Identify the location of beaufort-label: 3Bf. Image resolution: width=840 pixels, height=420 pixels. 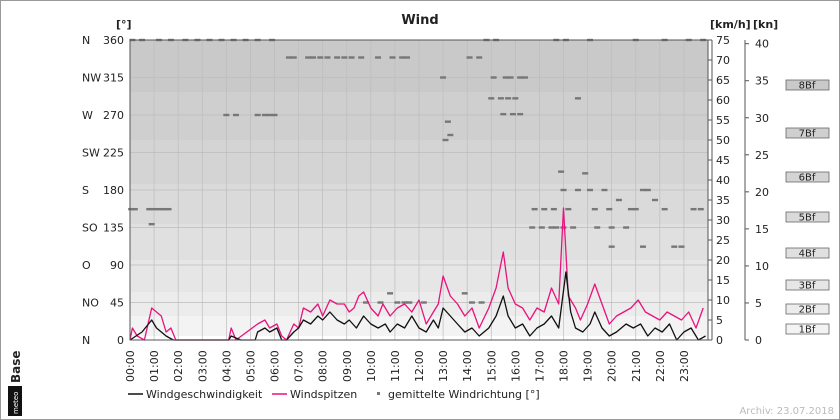
(807, 286).